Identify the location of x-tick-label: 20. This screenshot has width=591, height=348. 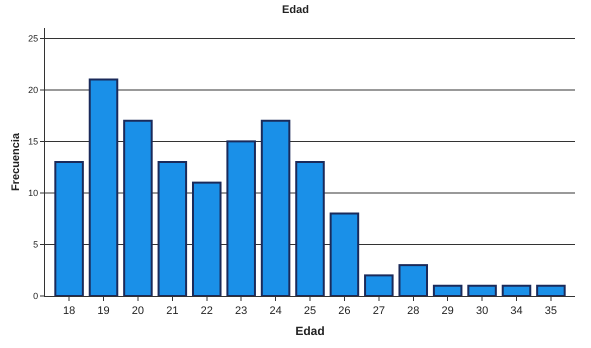
(138, 311).